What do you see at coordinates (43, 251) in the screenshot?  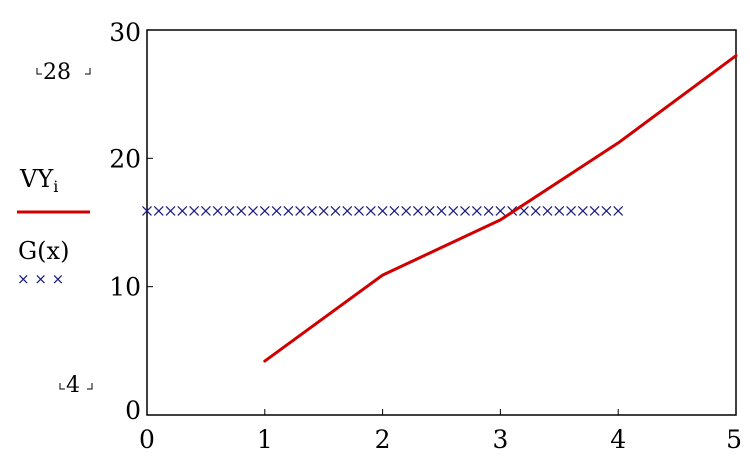 I see `legend-g-label: G(x)` at bounding box center [43, 251].